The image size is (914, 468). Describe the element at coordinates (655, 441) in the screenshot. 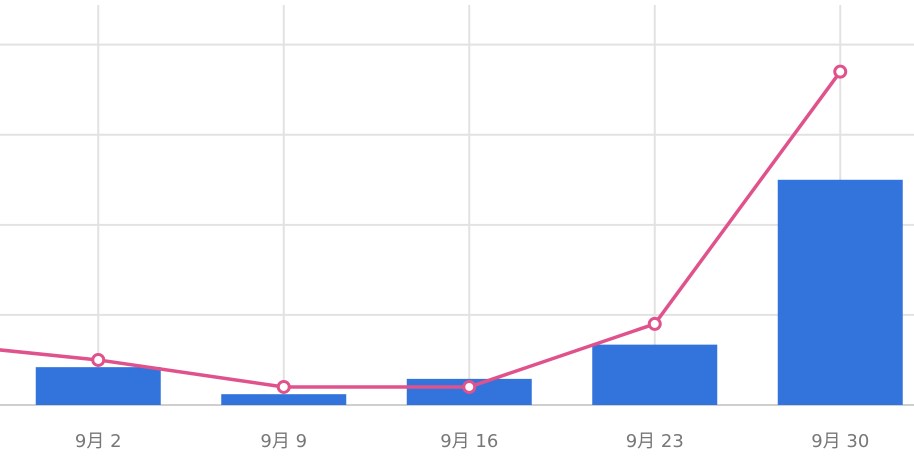

I see `x-tick-label: 9月 23` at that location.